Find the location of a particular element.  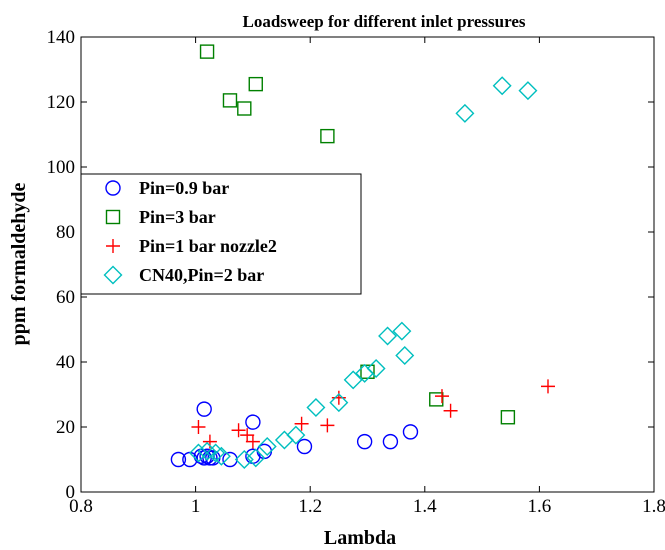

y-tick-label: 80 is located at coordinates (65, 232).